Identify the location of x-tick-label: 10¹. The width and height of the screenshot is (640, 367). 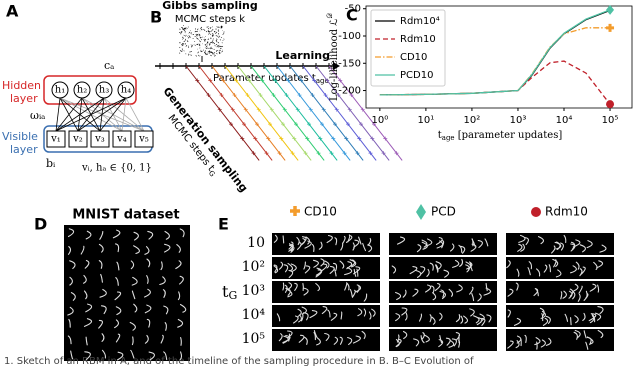
(426, 120).